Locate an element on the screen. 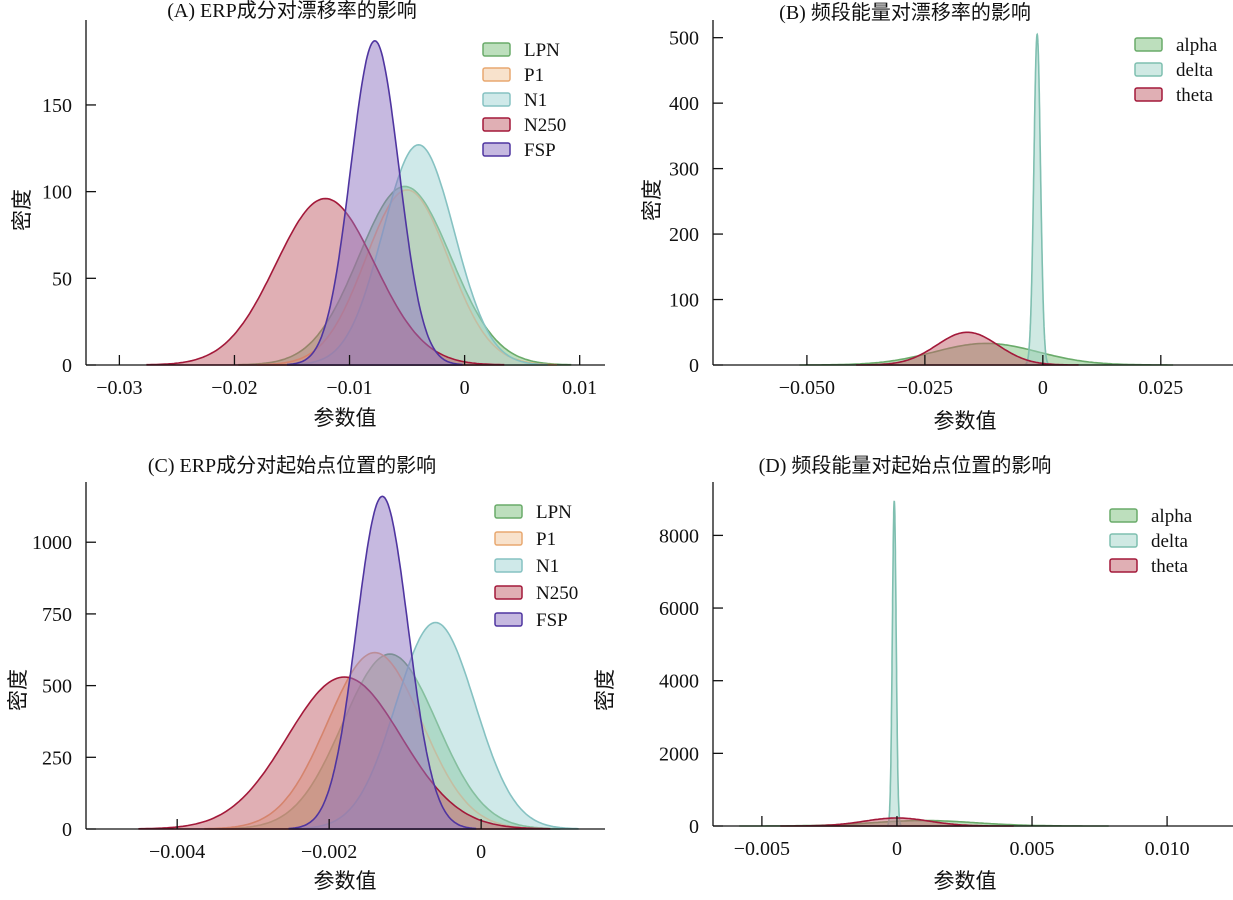 The image size is (1233, 900). y-tick-label: 1000 is located at coordinates (52, 543).